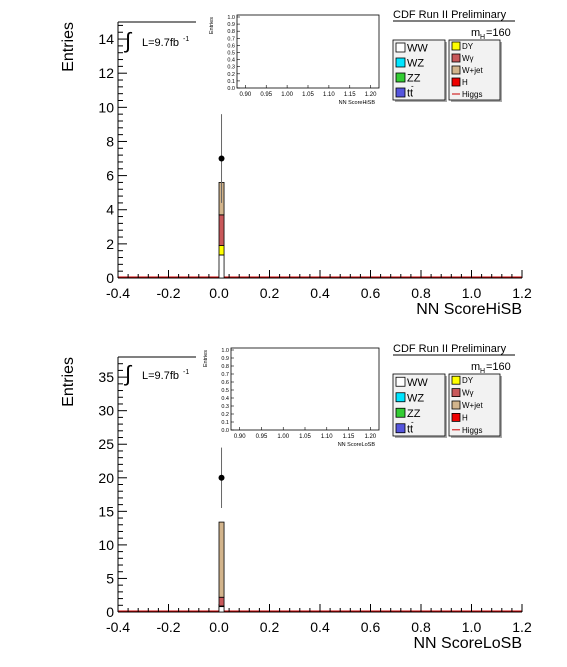 The height and width of the screenshot is (667, 567). What do you see at coordinates (160, 376) in the screenshot?
I see `lumi-label: L=9.7fb` at bounding box center [160, 376].